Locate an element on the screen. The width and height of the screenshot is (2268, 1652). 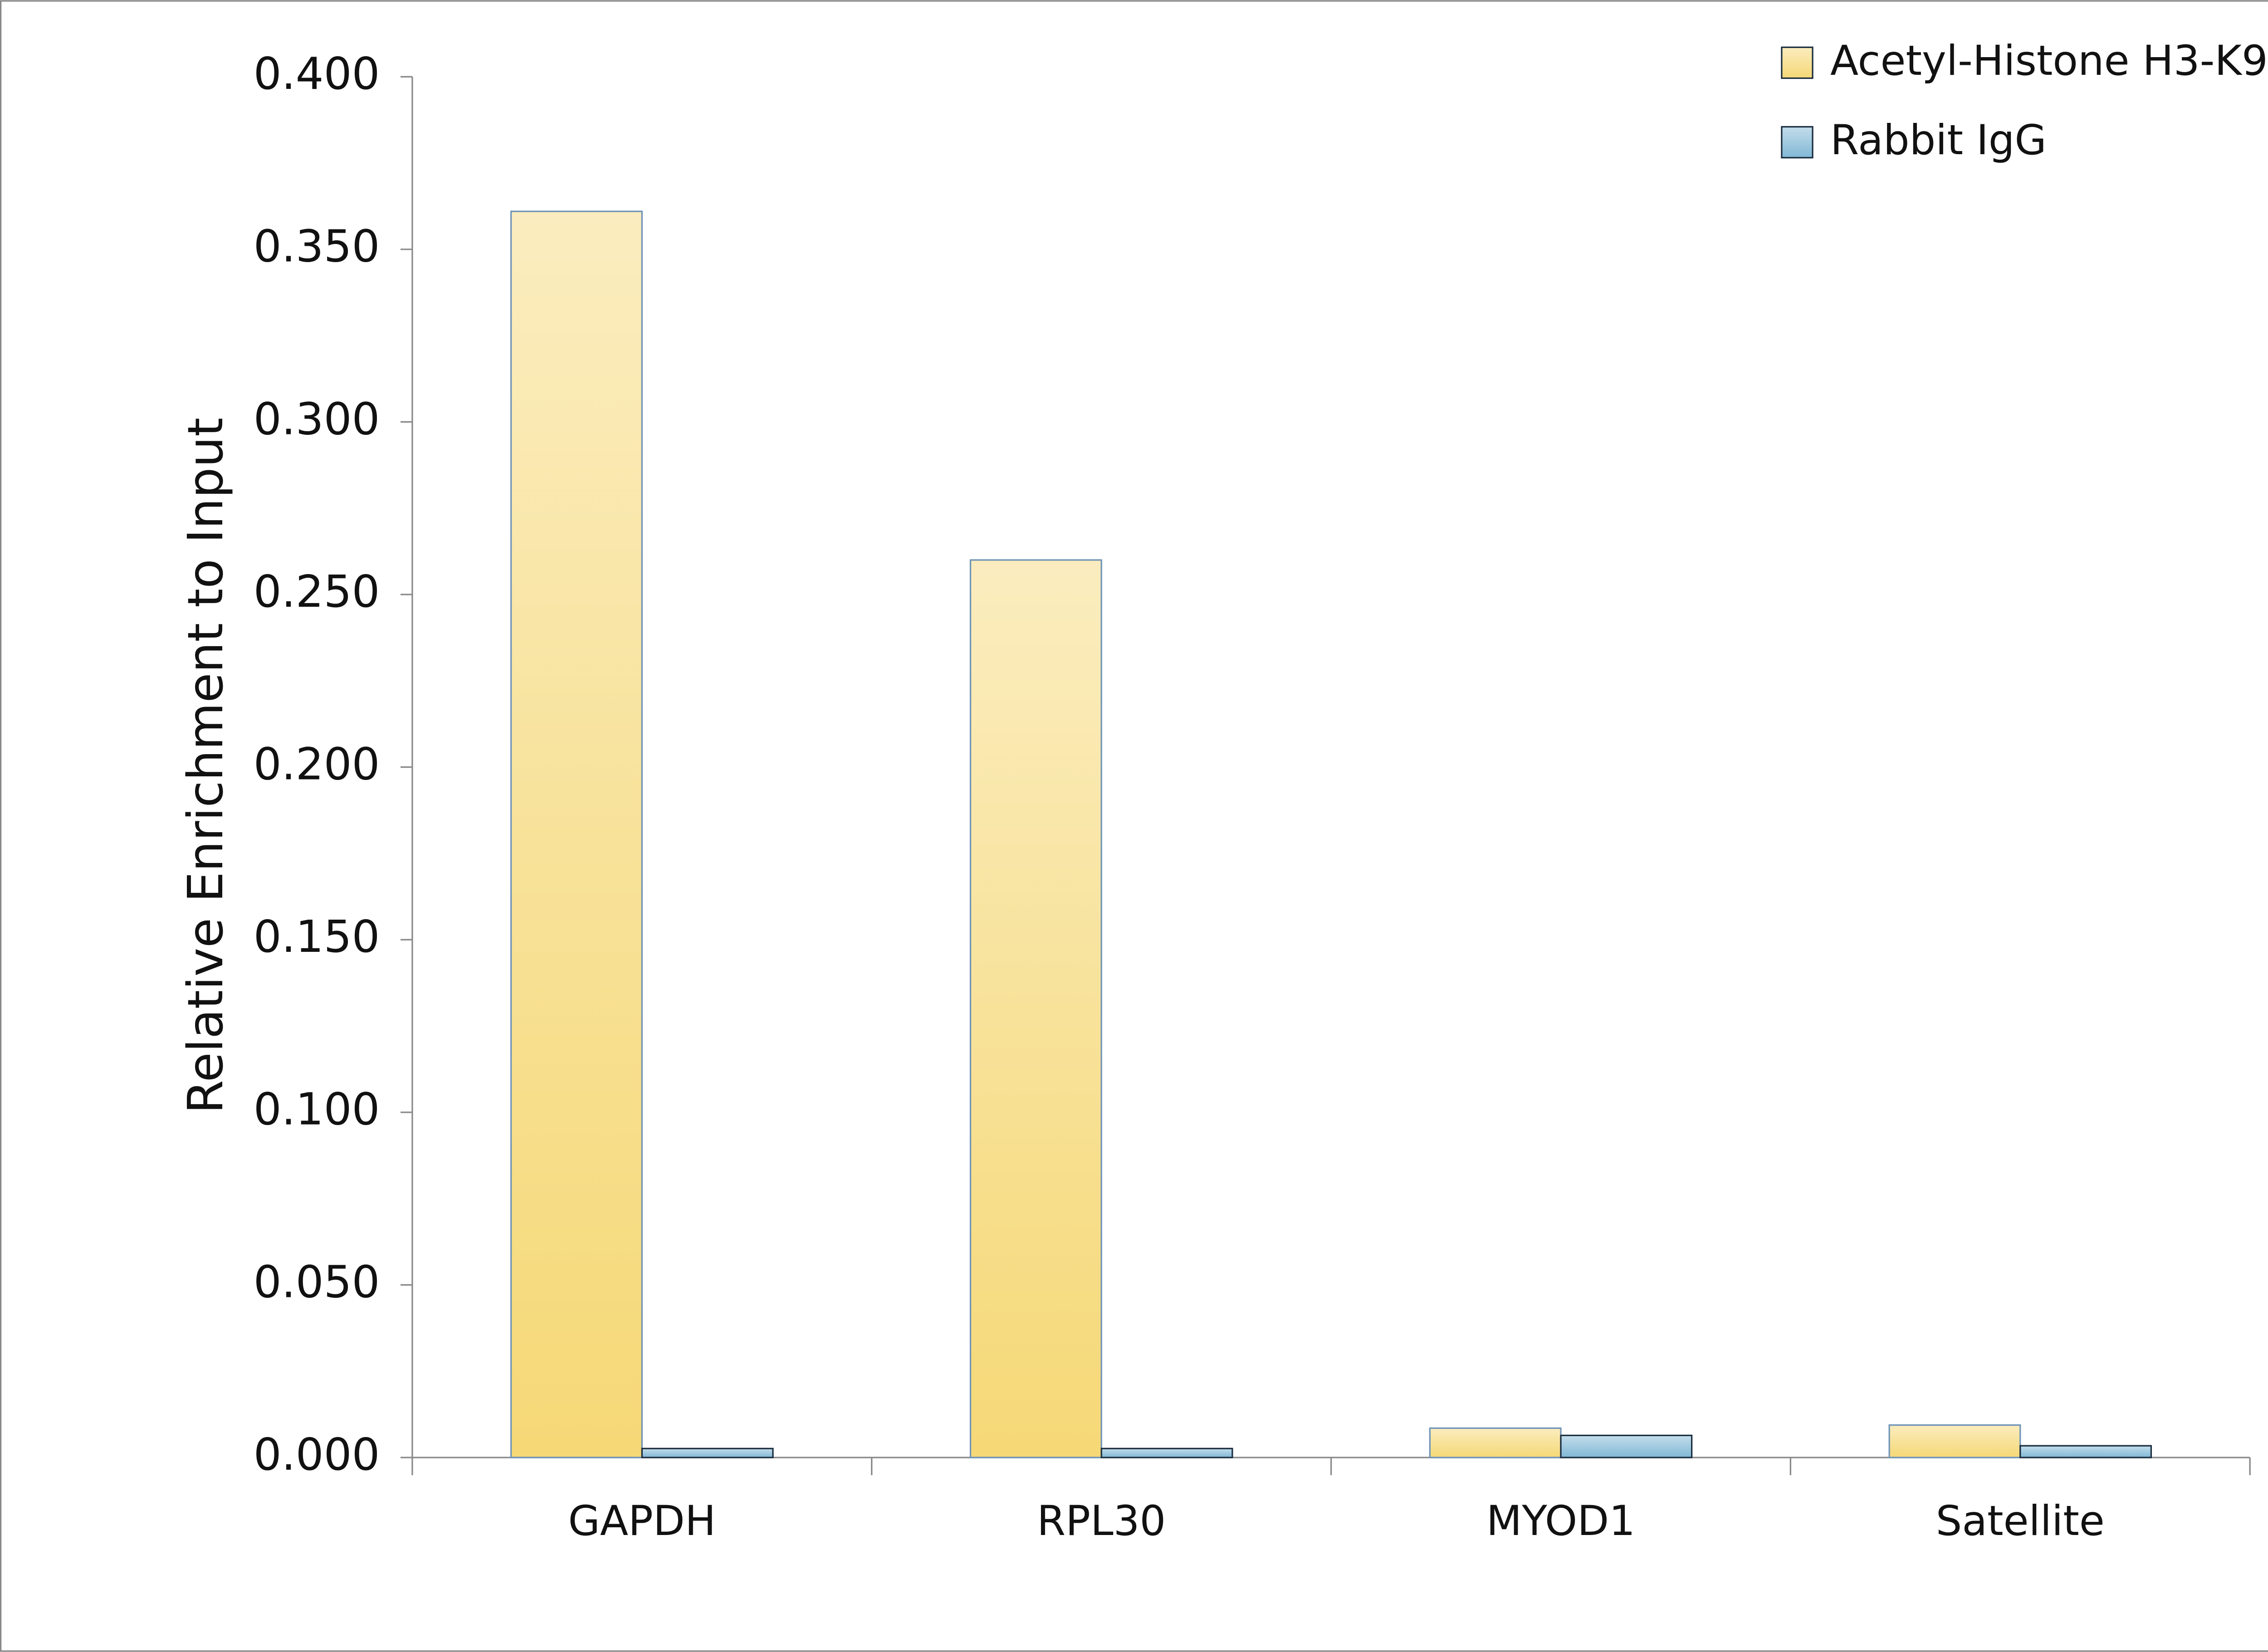
y-tick-label: 0.200 is located at coordinates (317, 763).